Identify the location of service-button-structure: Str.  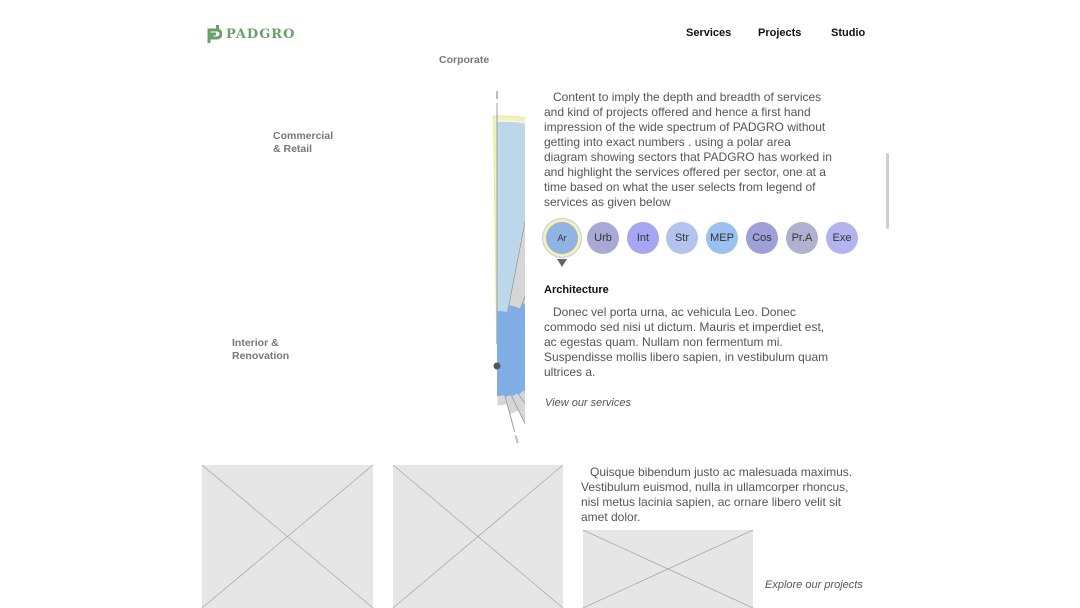
(682, 238).